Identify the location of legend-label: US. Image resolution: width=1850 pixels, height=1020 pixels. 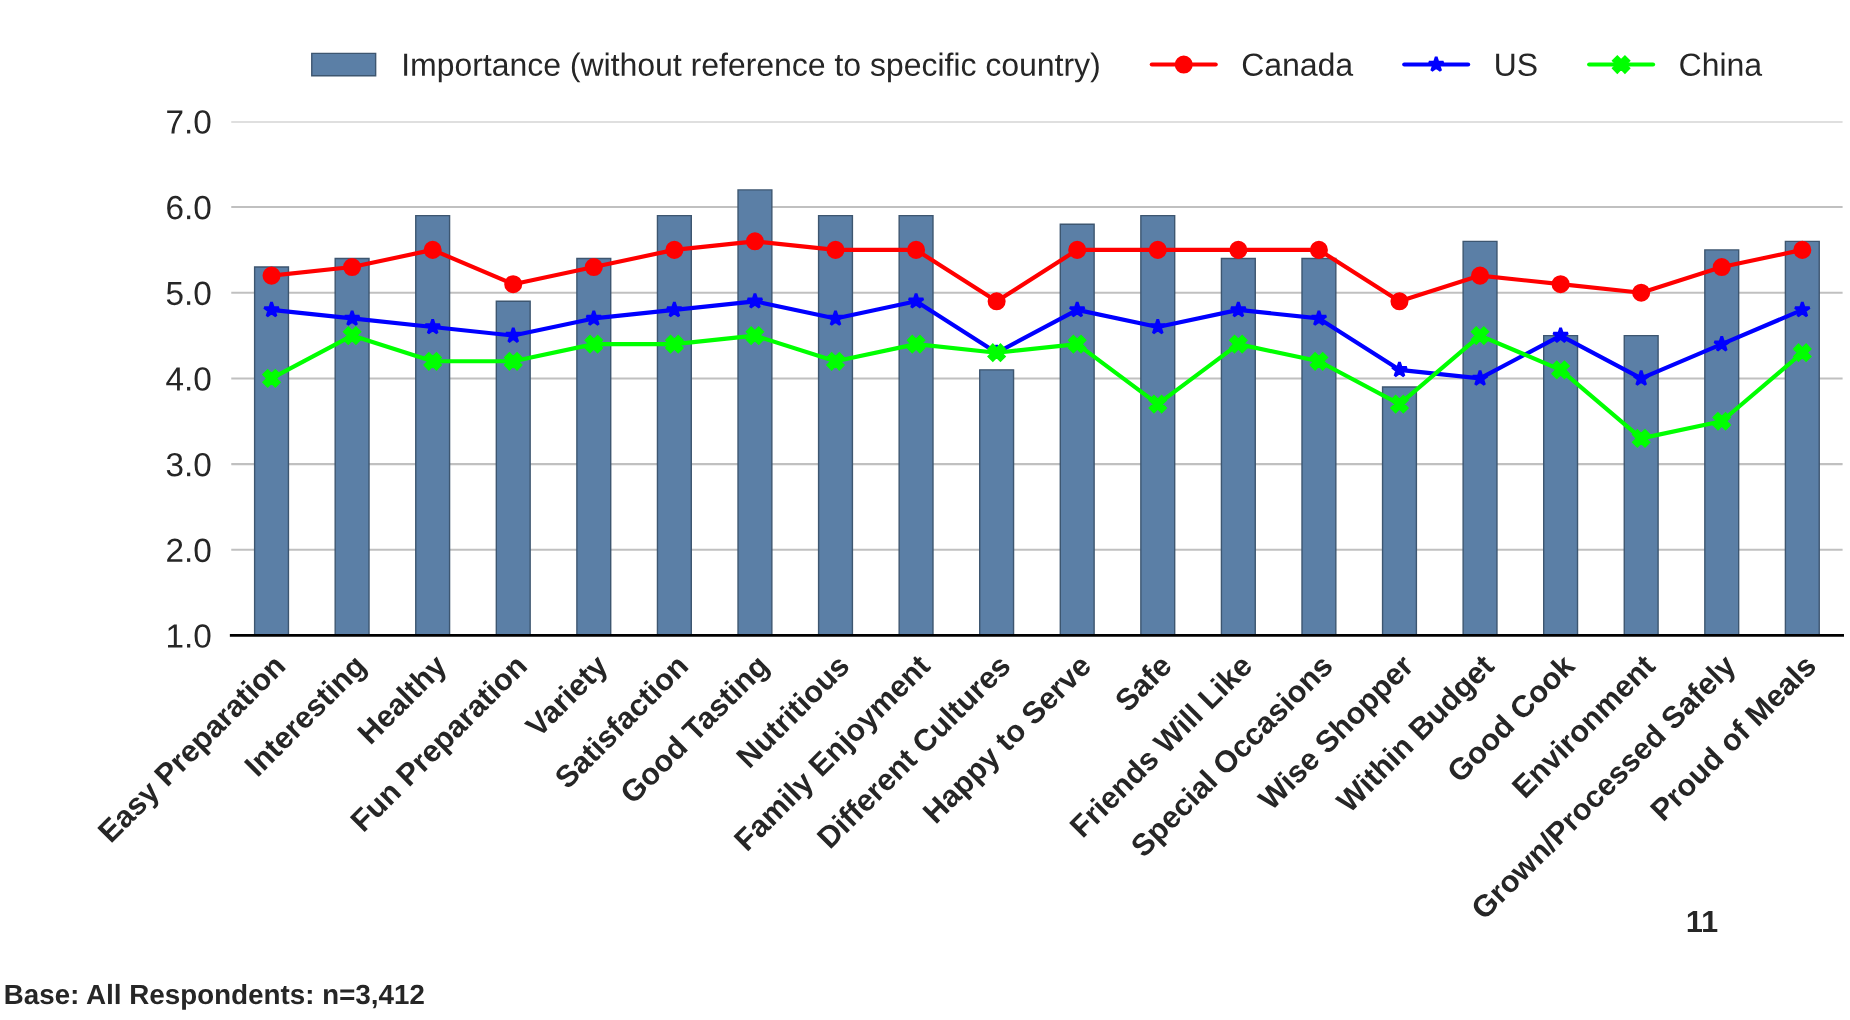
(1516, 65).